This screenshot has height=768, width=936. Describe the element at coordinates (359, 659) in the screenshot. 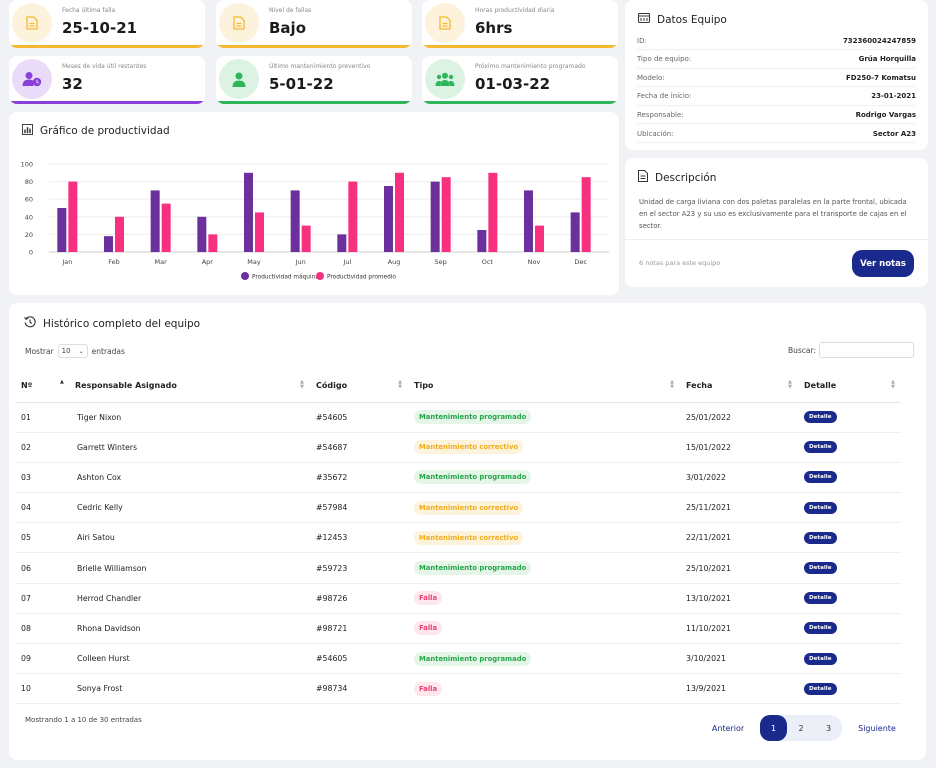

I see `cell-codigo: #54605` at that location.